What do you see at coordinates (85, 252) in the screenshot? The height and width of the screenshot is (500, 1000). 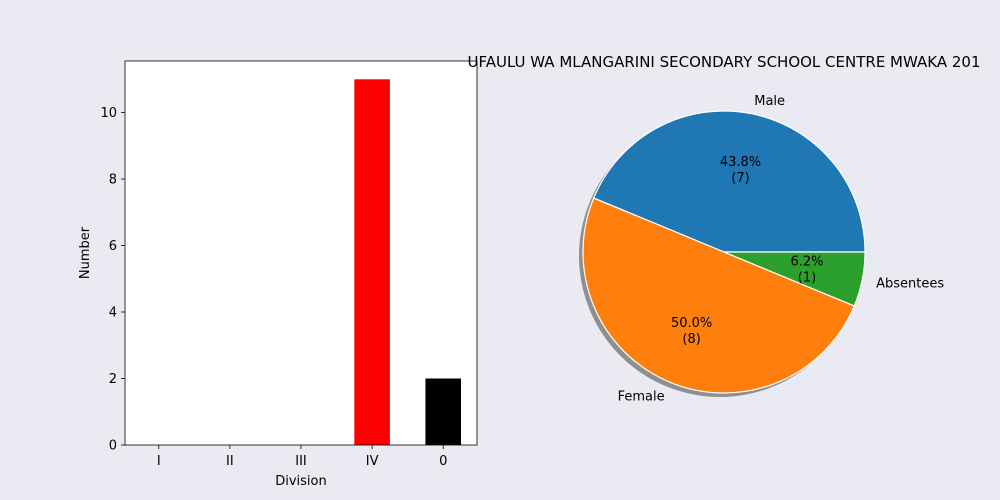 I see `bar-y-axis-label: Number` at bounding box center [85, 252].